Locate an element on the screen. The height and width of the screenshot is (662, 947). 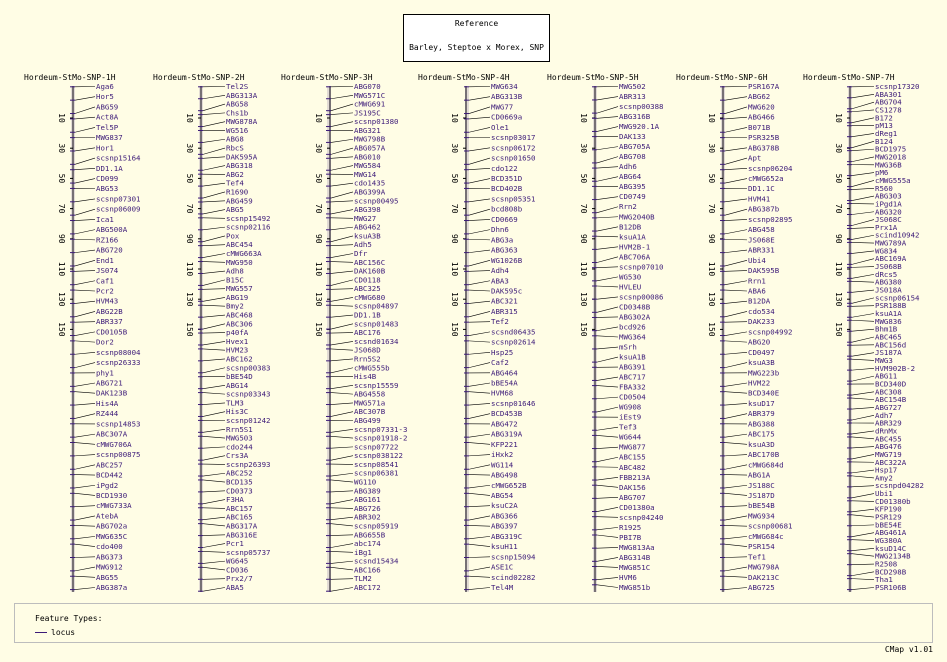
locus-label: ABG319C is located at coordinates (506, 536).